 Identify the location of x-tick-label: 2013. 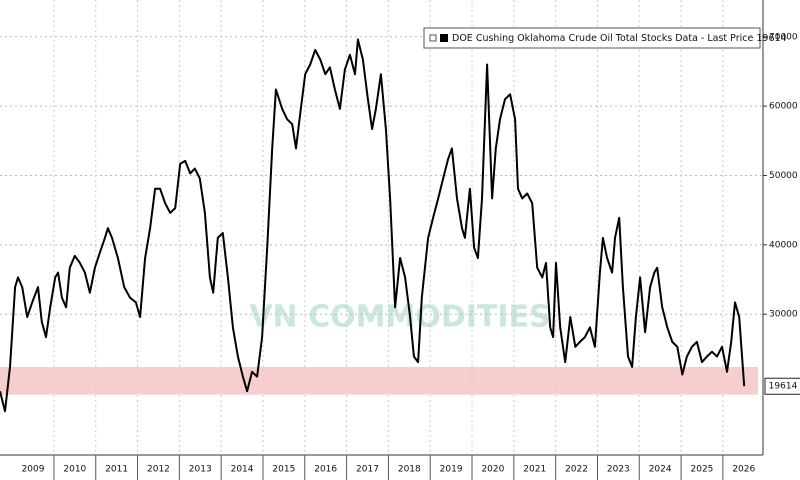
(200, 470).